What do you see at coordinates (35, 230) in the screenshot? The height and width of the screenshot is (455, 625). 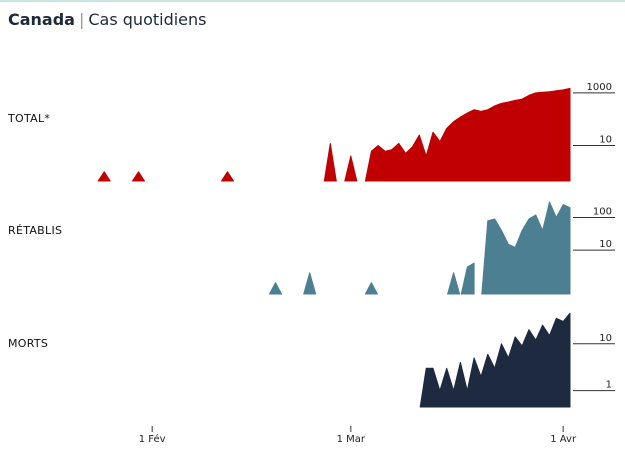 I see `panel-label-retablis: RÉTABLIS` at bounding box center [35, 230].